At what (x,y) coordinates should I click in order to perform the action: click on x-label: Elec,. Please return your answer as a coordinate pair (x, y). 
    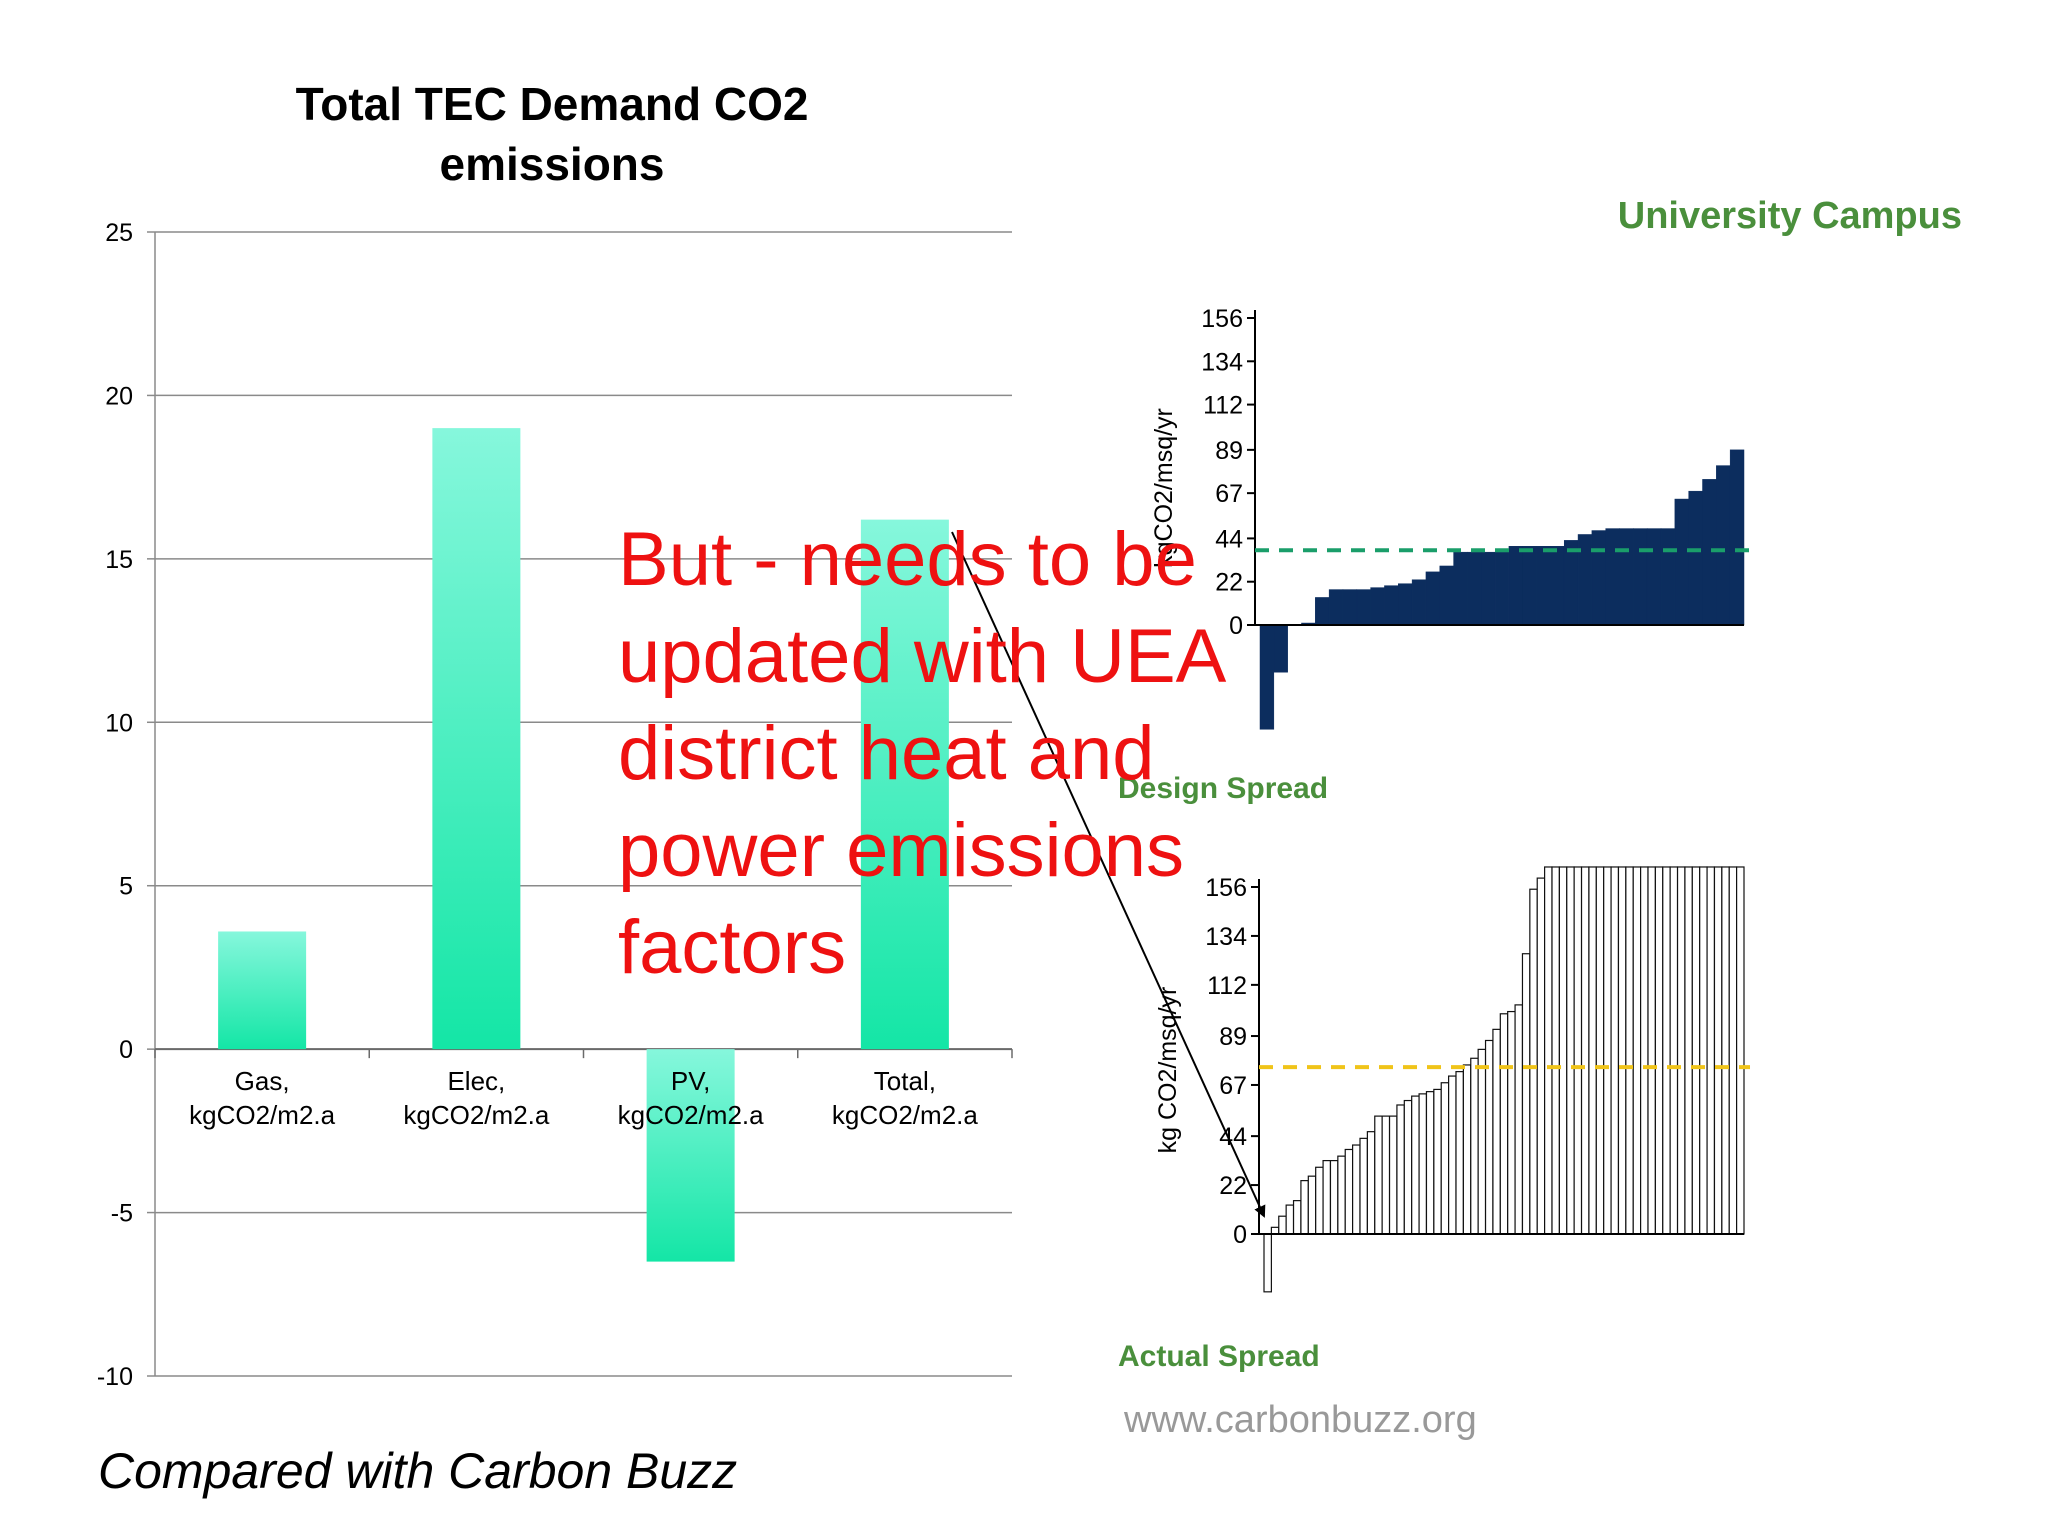
    Looking at the image, I should click on (476, 1081).